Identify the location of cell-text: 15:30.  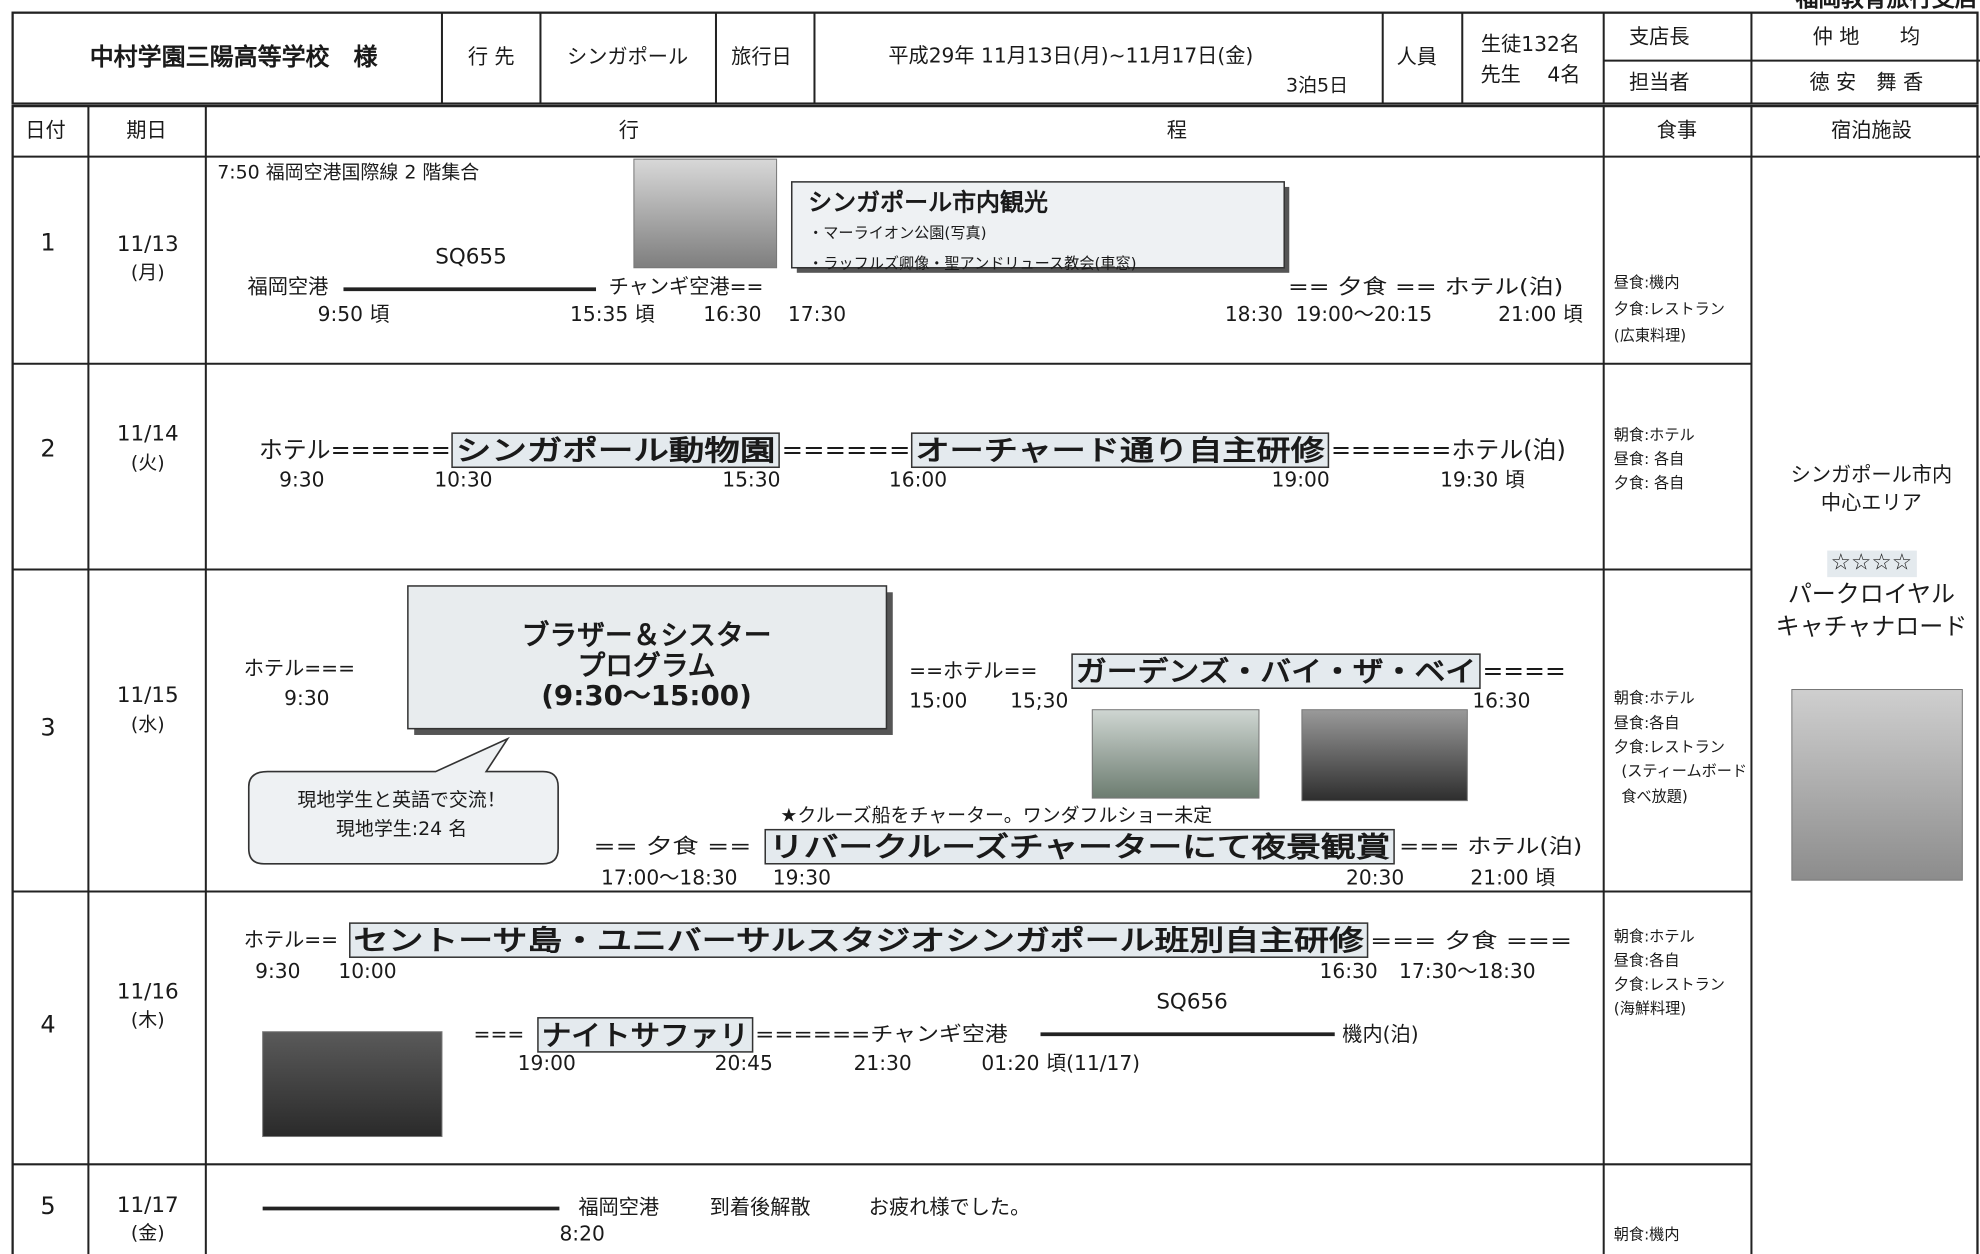
(751, 480).